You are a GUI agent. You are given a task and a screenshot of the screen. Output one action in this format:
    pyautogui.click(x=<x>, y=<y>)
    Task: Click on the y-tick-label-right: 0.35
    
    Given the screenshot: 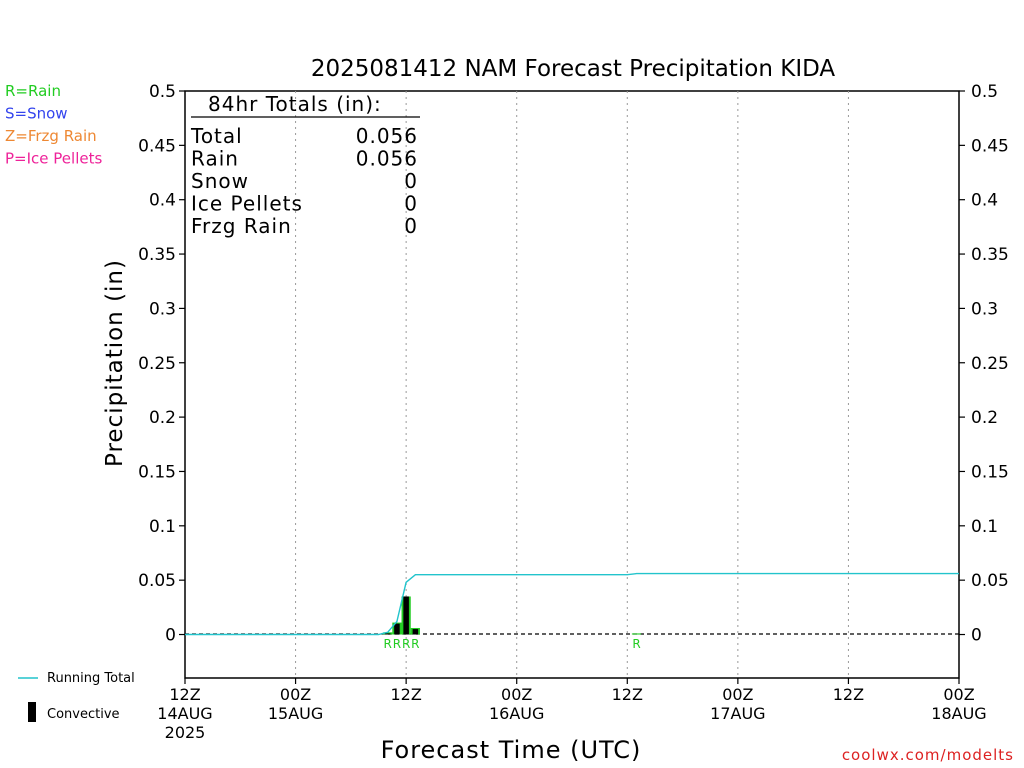 What is the action you would take?
    pyautogui.click(x=990, y=255)
    